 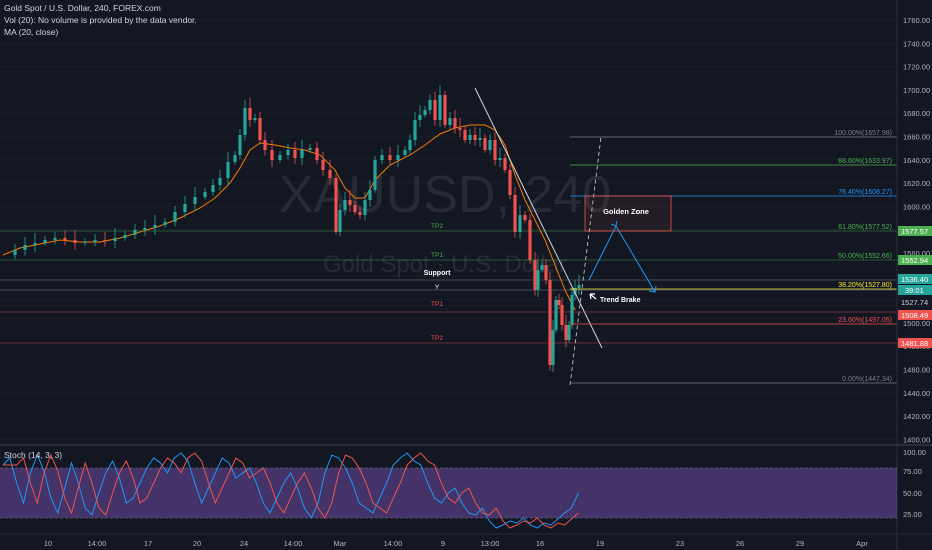 I want to click on golden-zone-box, so click(x=628, y=213).